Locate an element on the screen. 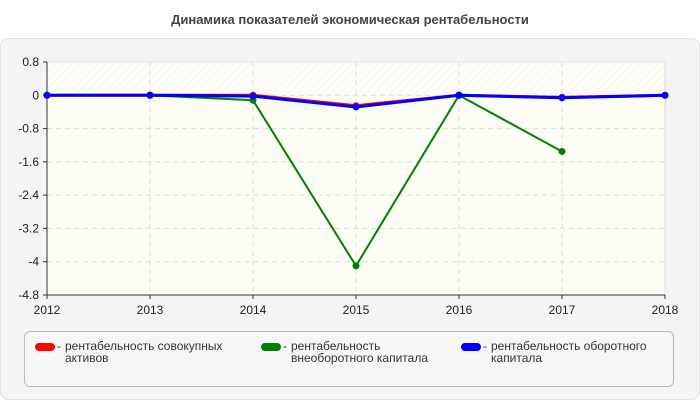 The height and width of the screenshot is (400, 700). legend-label: рентабельность оборотного капитала is located at coordinates (569, 352).